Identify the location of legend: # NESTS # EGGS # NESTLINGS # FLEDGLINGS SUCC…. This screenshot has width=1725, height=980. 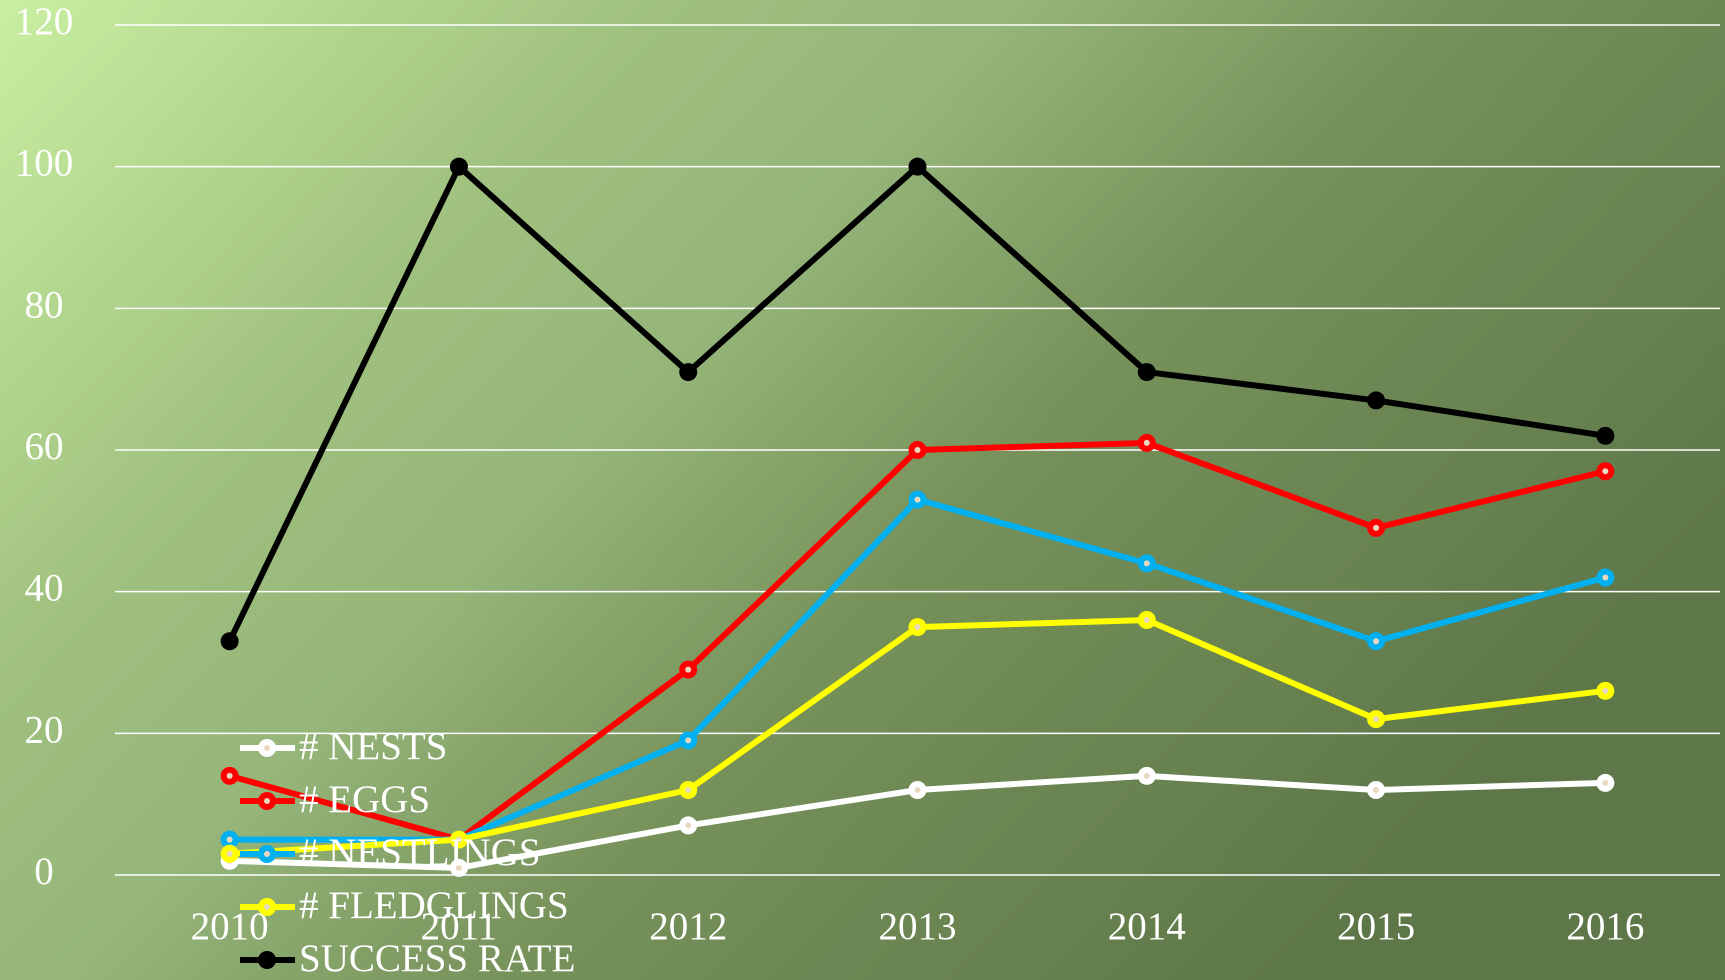
(407, 852).